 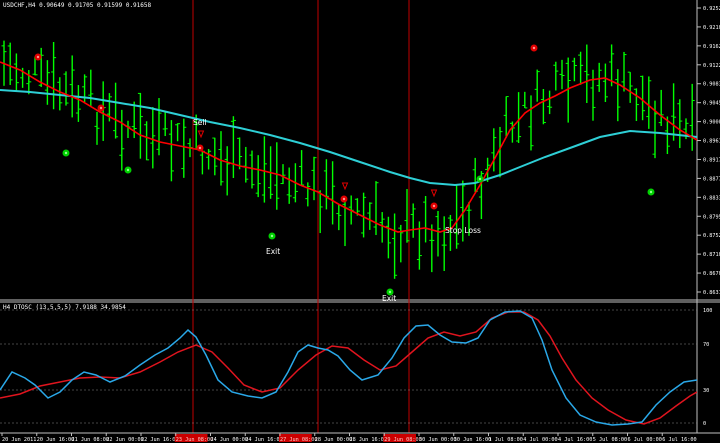 I want to click on price-label: 0.87525, so click(x=711, y=236).